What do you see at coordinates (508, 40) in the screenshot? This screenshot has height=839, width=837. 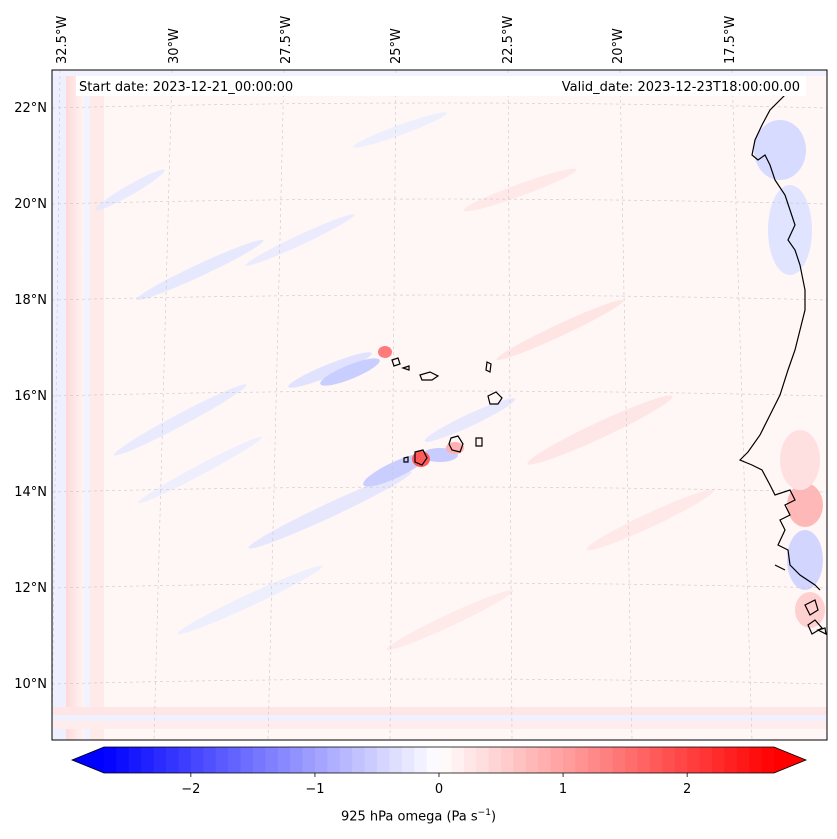 I see `lon-tick-label: 22.5°W` at bounding box center [508, 40].